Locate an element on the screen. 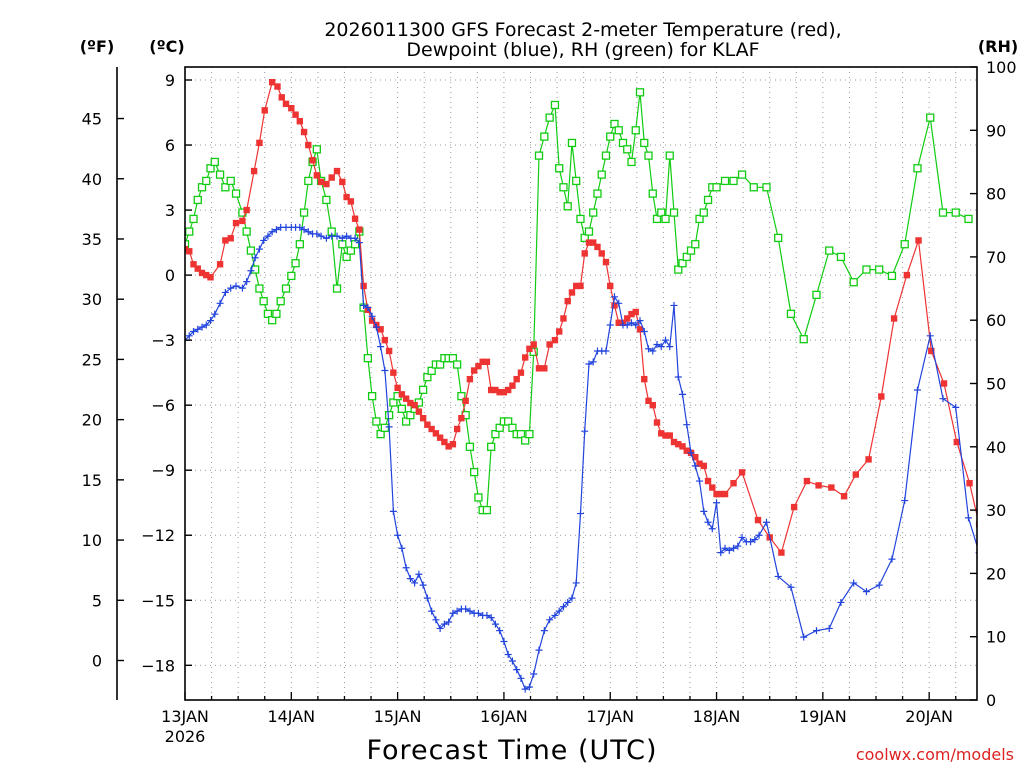 This screenshot has width=1024, height=768. rh-tick-label: 0 is located at coordinates (991, 700).